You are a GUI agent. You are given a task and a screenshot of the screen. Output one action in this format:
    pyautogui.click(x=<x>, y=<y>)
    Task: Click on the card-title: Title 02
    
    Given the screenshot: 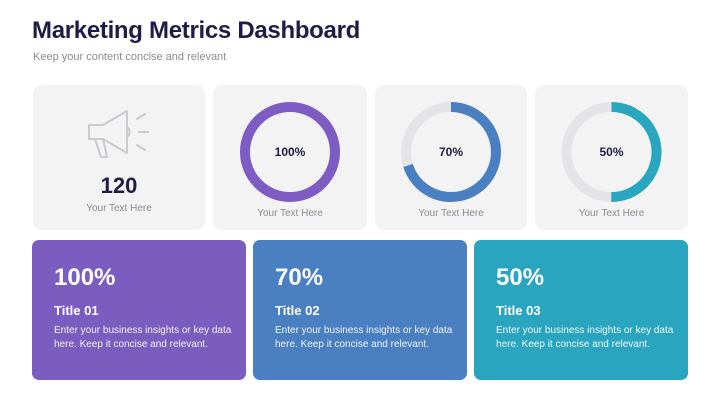 What is the action you would take?
    pyautogui.click(x=297, y=310)
    